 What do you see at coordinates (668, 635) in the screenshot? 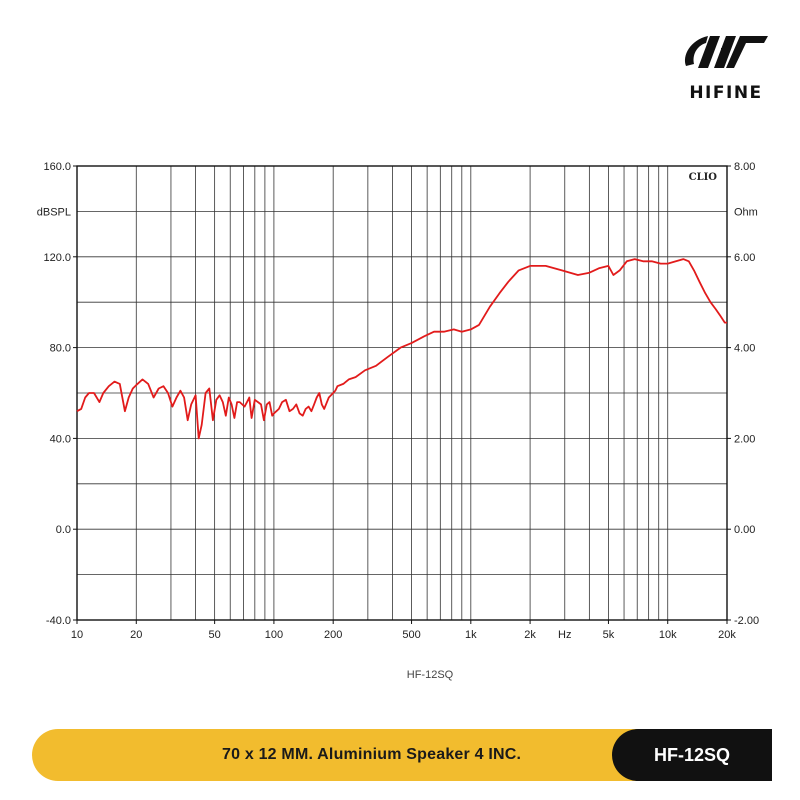
I see `chart-tick-label-x: 10k` at bounding box center [668, 635].